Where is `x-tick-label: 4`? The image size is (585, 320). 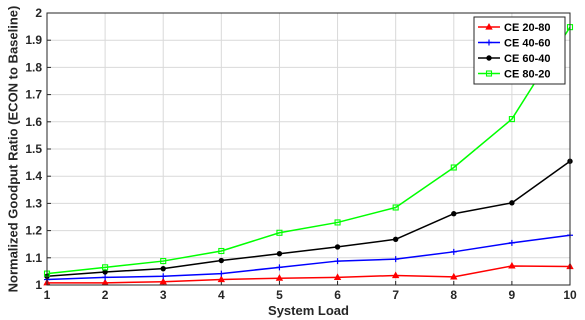 x-tick-label: 4 is located at coordinates (221, 295).